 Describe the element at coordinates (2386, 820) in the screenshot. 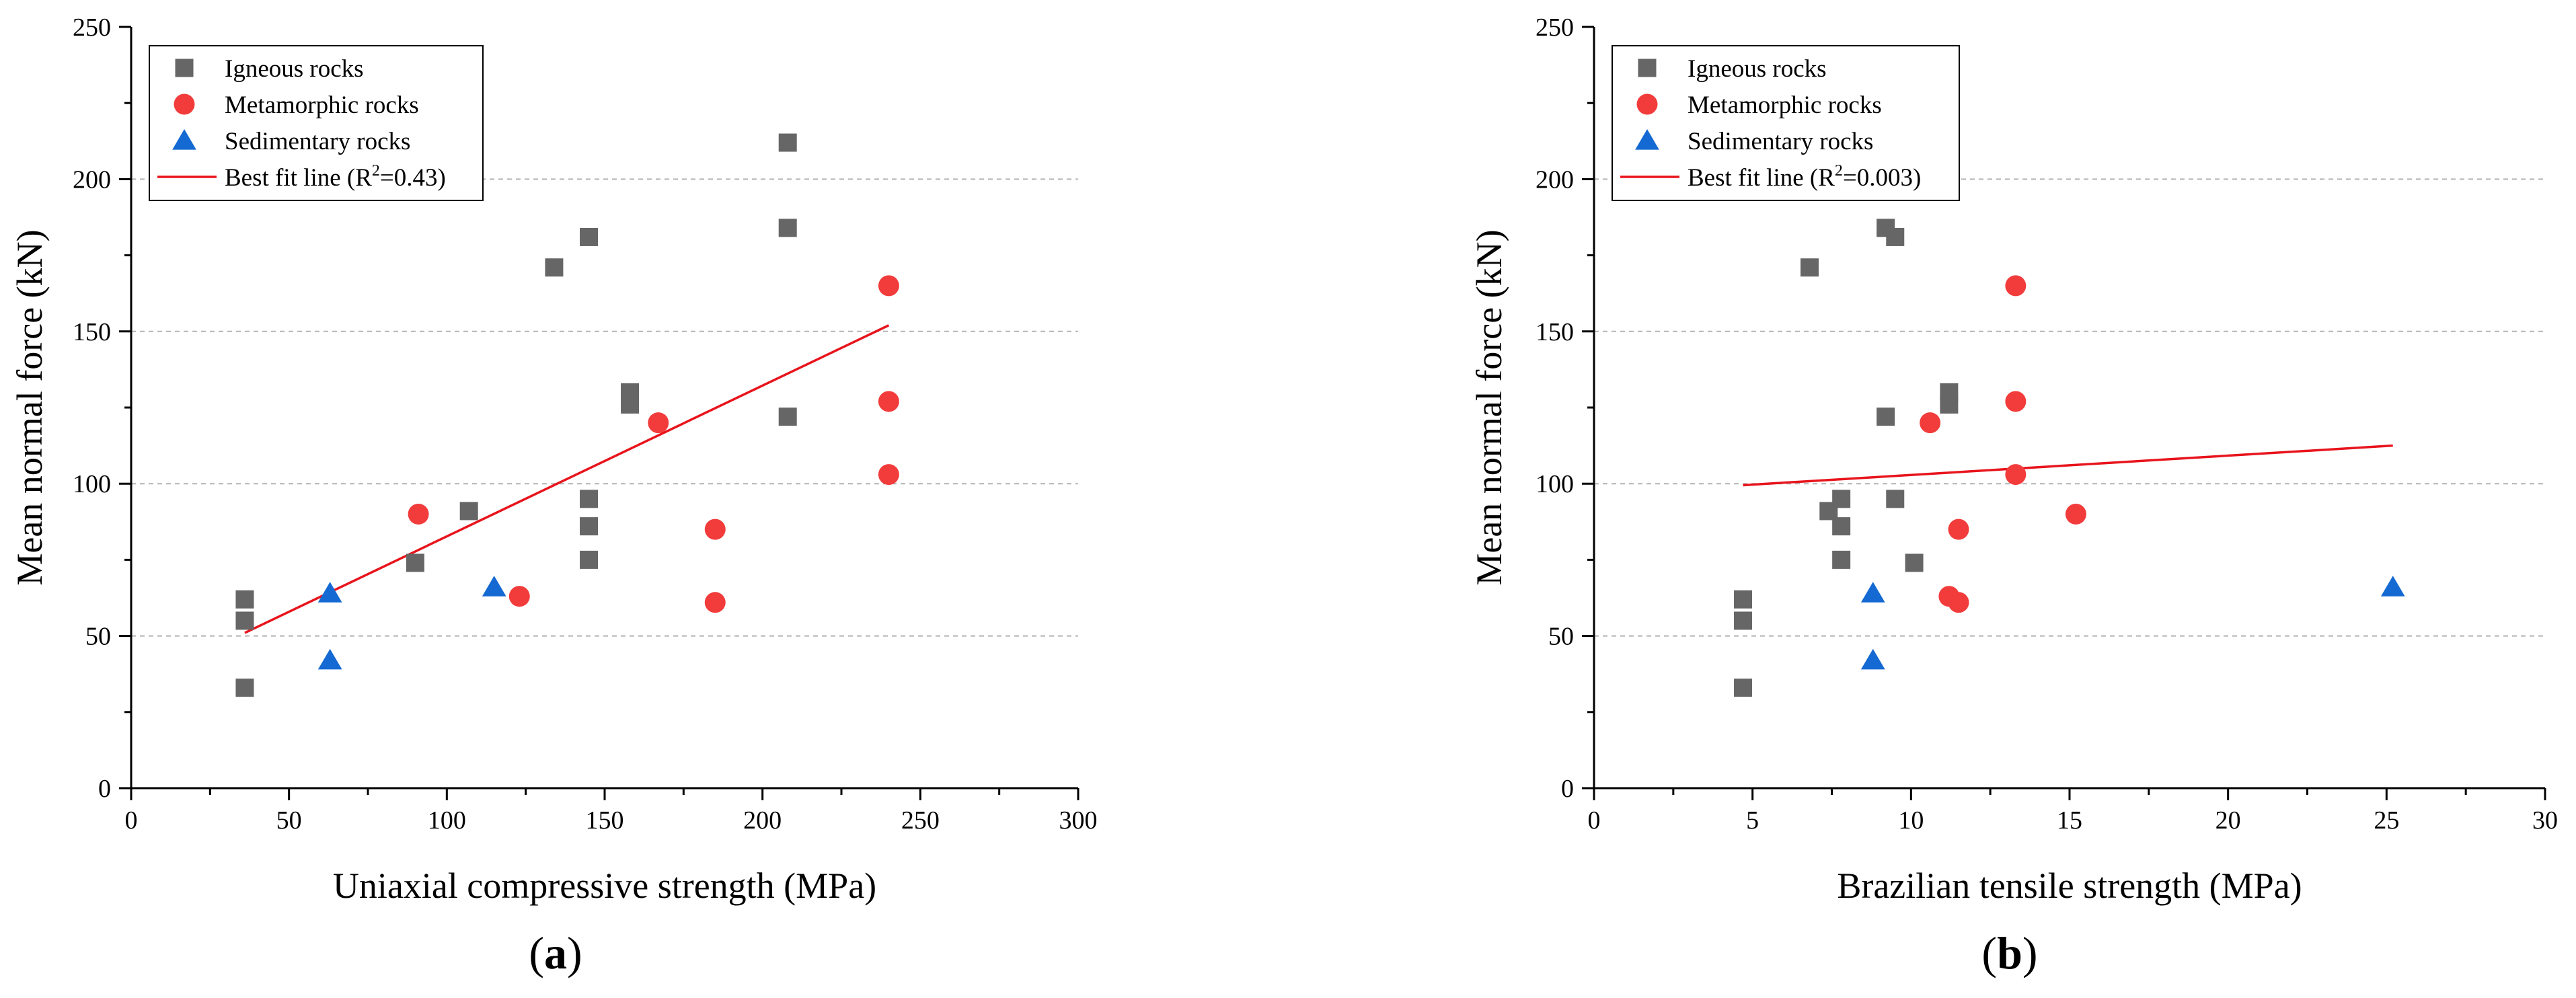

I see `x-tick-label: 25` at that location.